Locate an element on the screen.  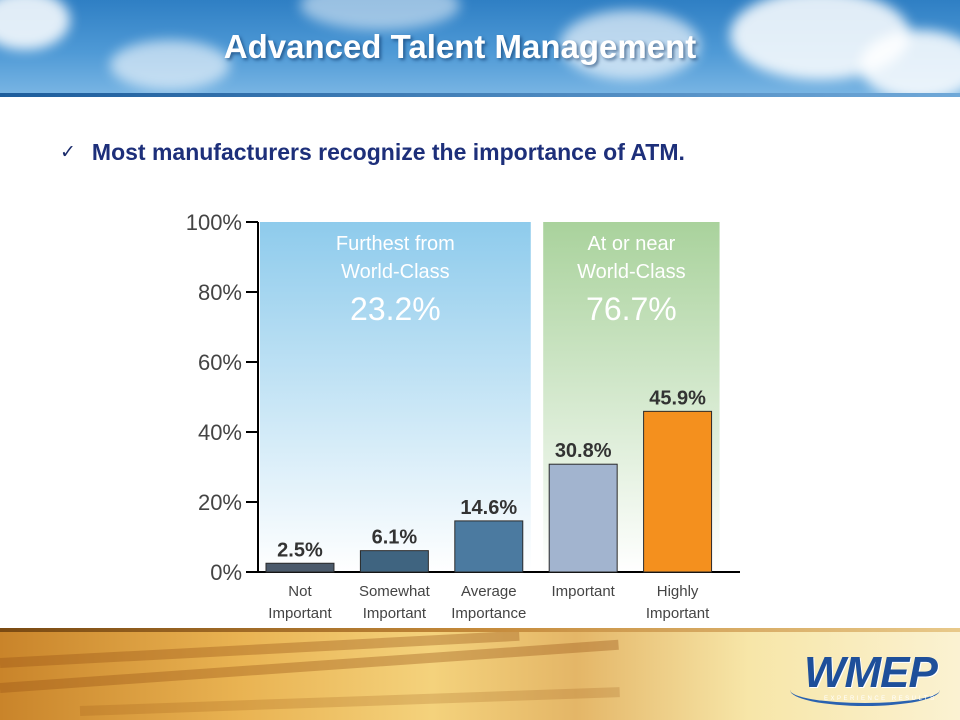
header-divider is located at coordinates (480, 95).